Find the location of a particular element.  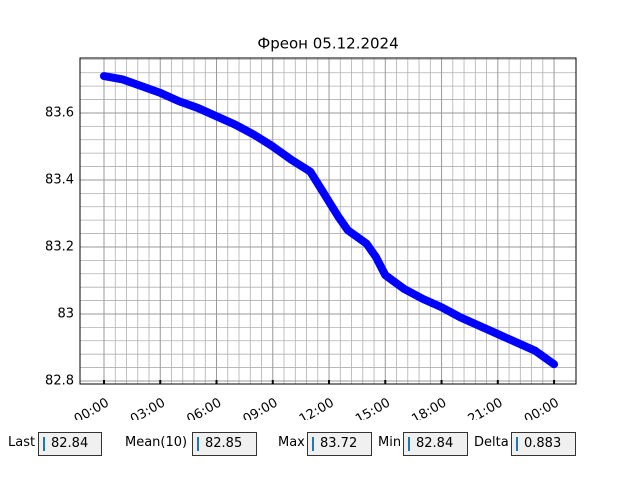

stat-label: Delta is located at coordinates (491, 442).